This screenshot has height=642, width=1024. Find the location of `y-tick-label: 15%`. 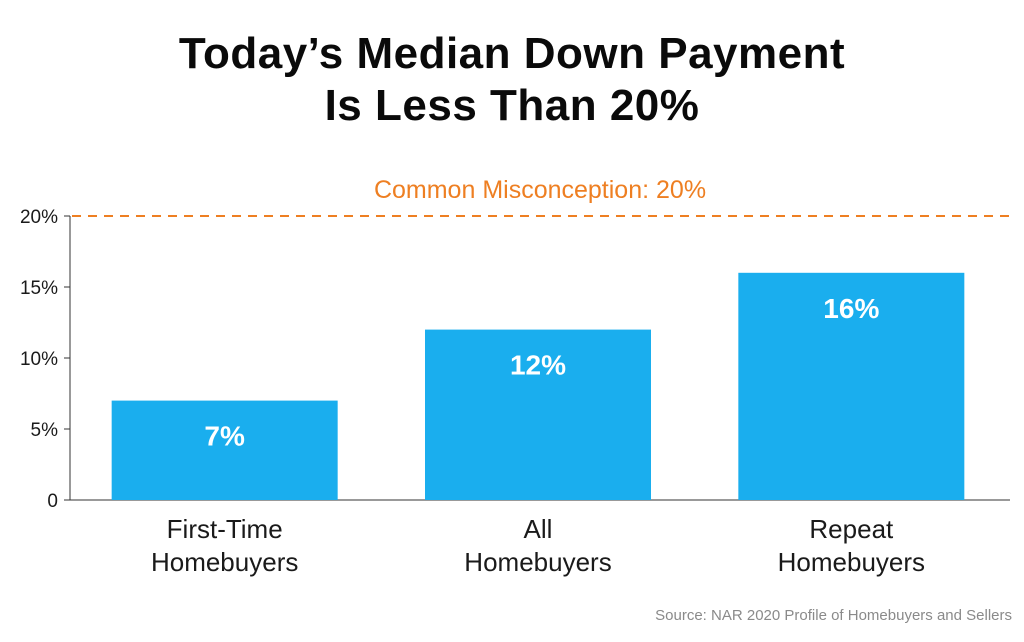

y-tick-label: 15% is located at coordinates (39, 288).